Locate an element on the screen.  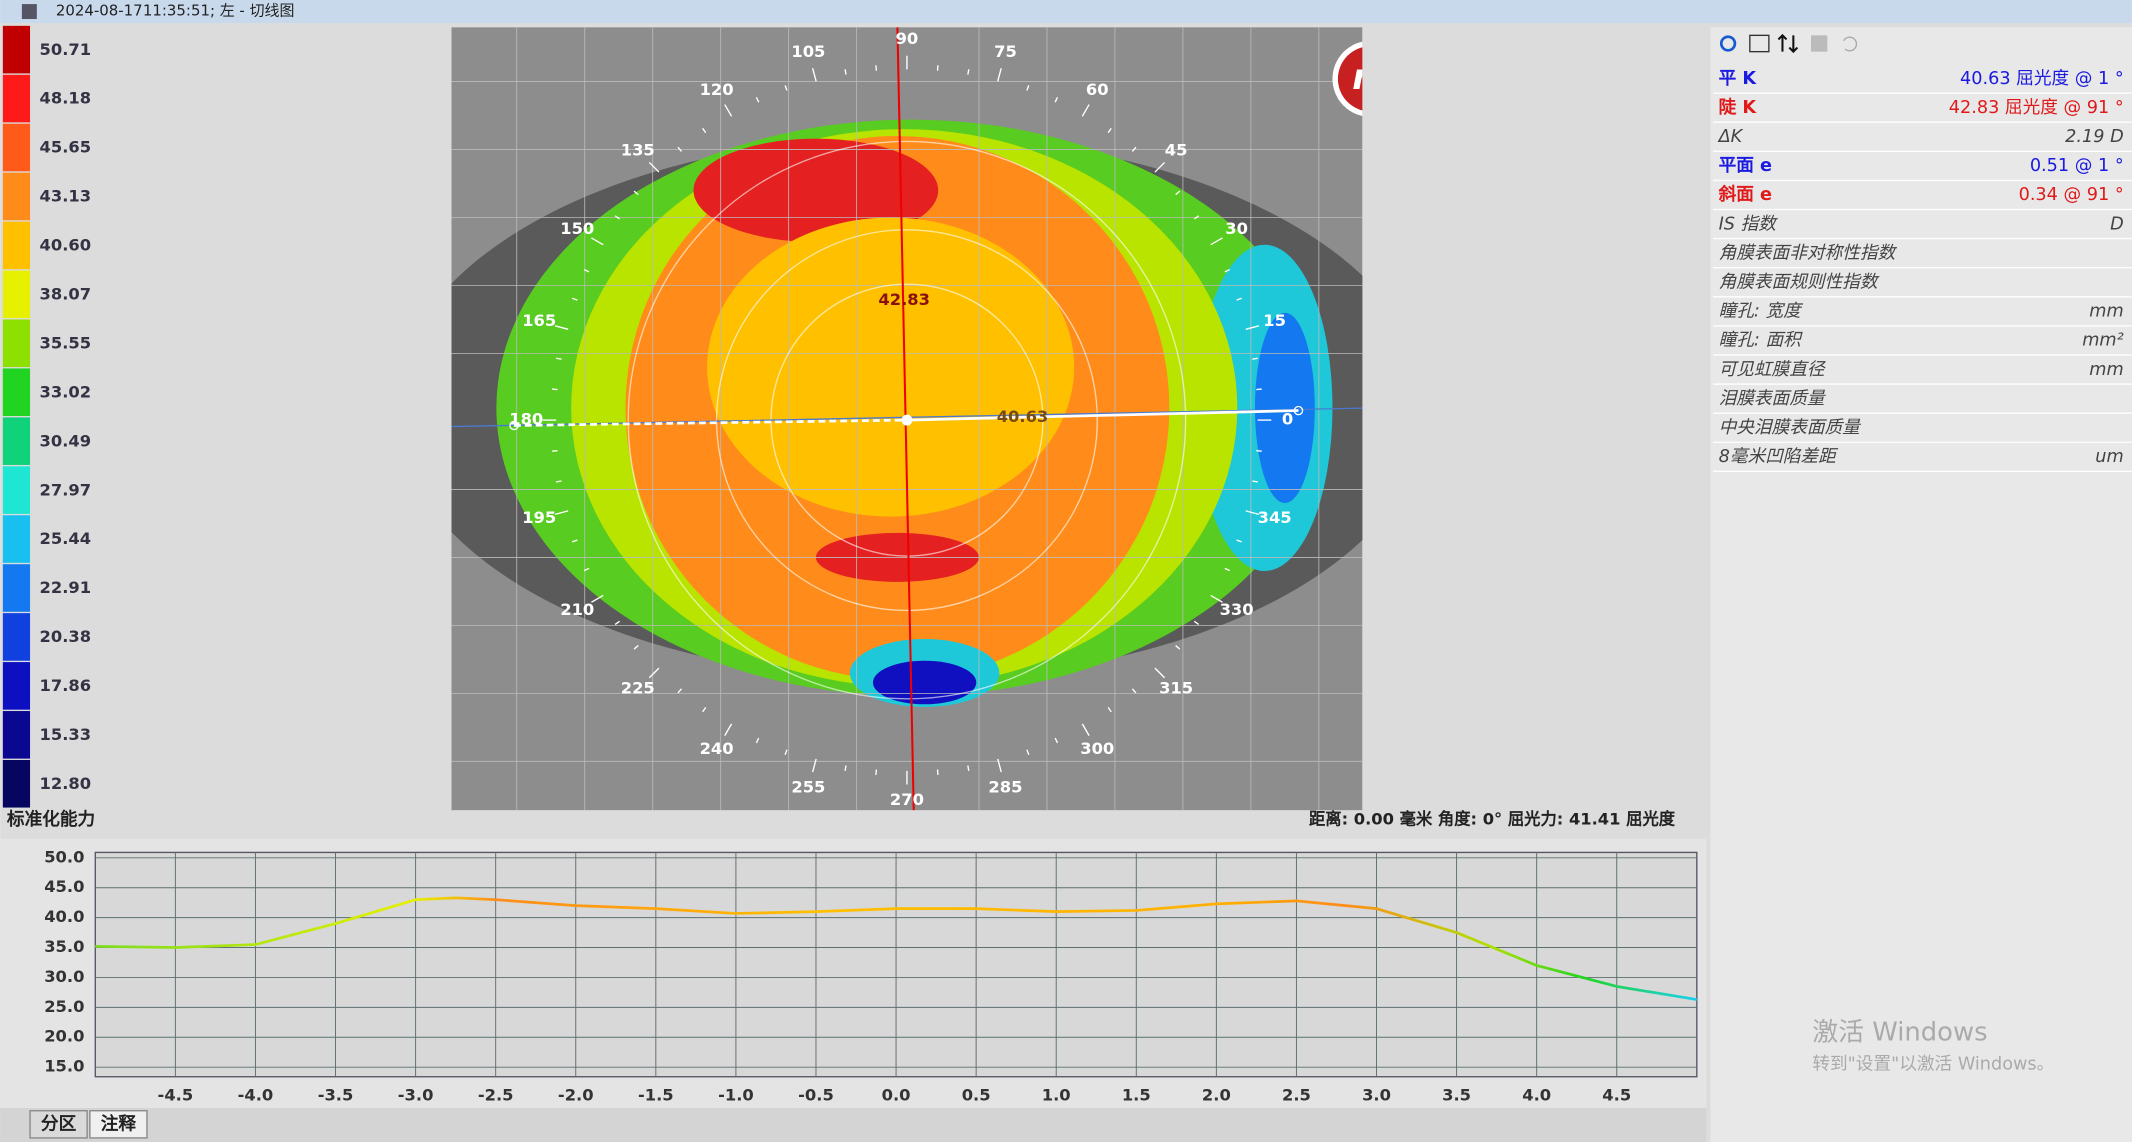
row-label: 角膜表面非对称性指数 is located at coordinates (1808, 253).